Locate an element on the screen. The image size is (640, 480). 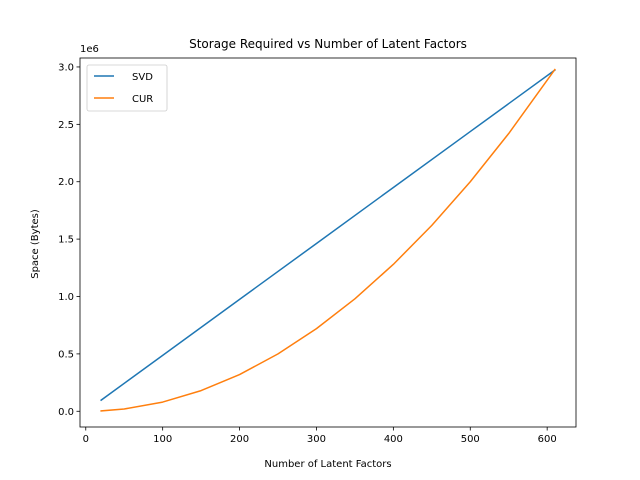
x-tick-label: 400 is located at coordinates (393, 439).